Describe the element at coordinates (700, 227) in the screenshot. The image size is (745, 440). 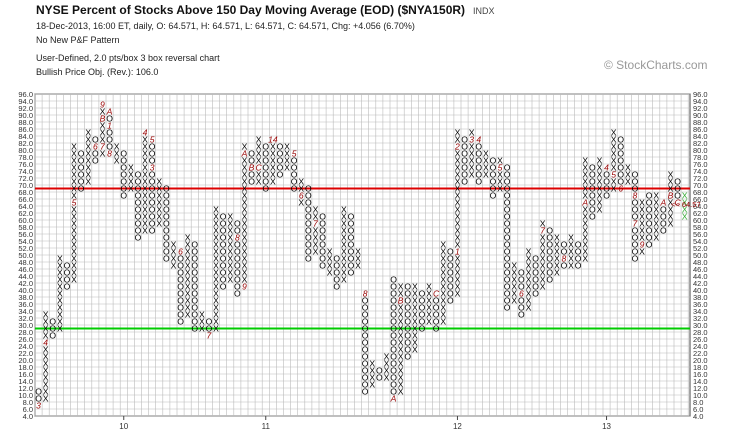
I see `y-tick-label-right: 58.0` at that location.